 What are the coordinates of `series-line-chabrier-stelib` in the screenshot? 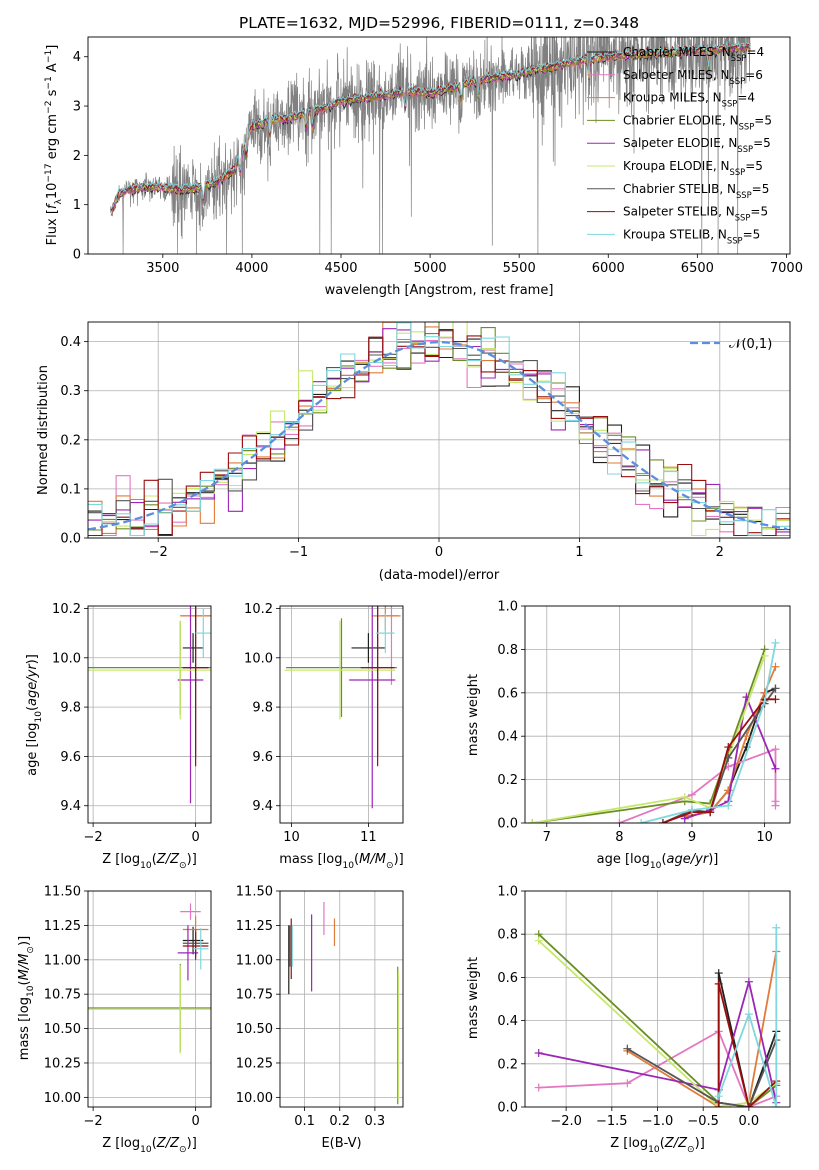 It's located at (702, 1073).